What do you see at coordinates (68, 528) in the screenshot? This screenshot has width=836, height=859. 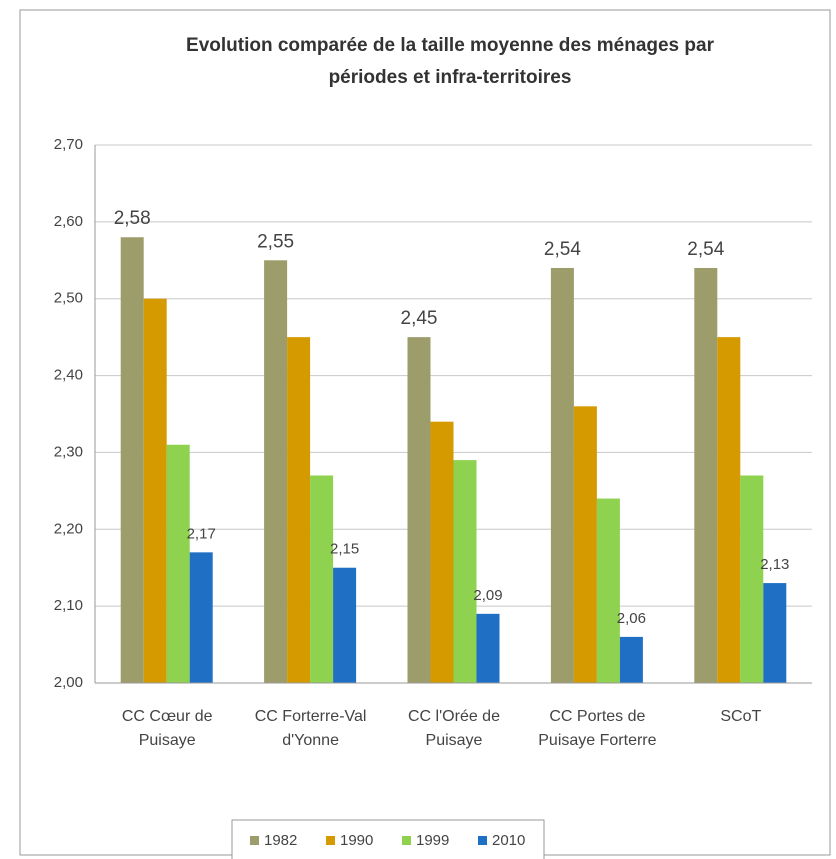 I see `y-tick-label: 2,20` at bounding box center [68, 528].